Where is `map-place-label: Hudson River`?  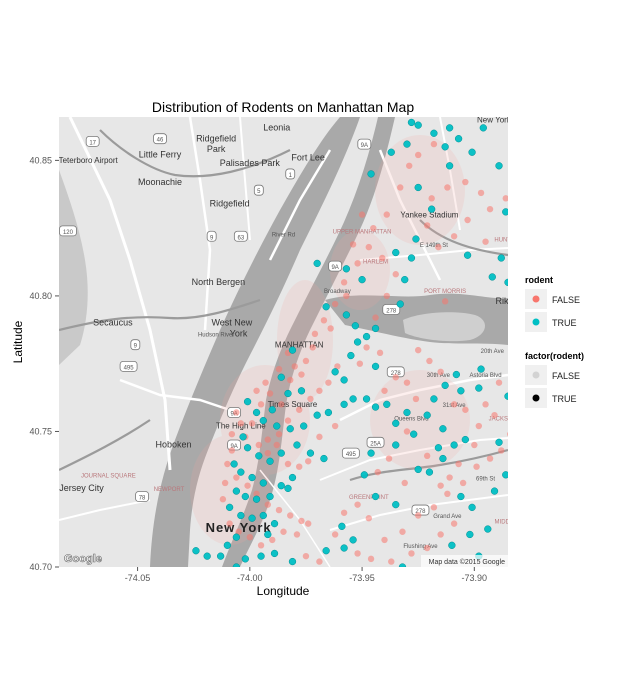 map-place-label: Hudson River is located at coordinates (216, 336).